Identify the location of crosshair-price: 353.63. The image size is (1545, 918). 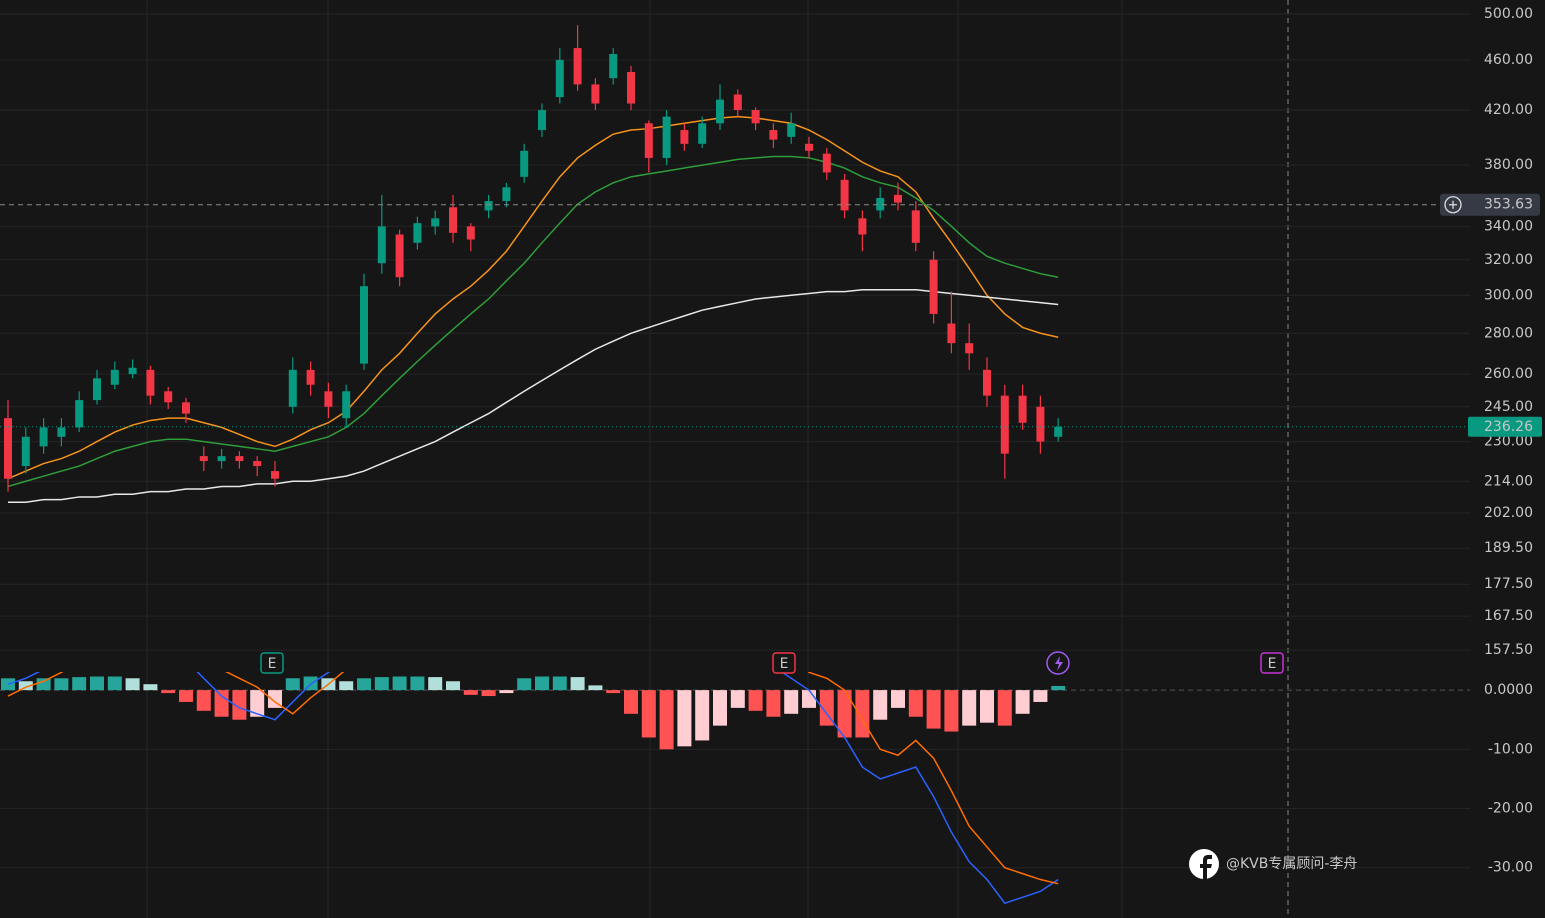
(1508, 205).